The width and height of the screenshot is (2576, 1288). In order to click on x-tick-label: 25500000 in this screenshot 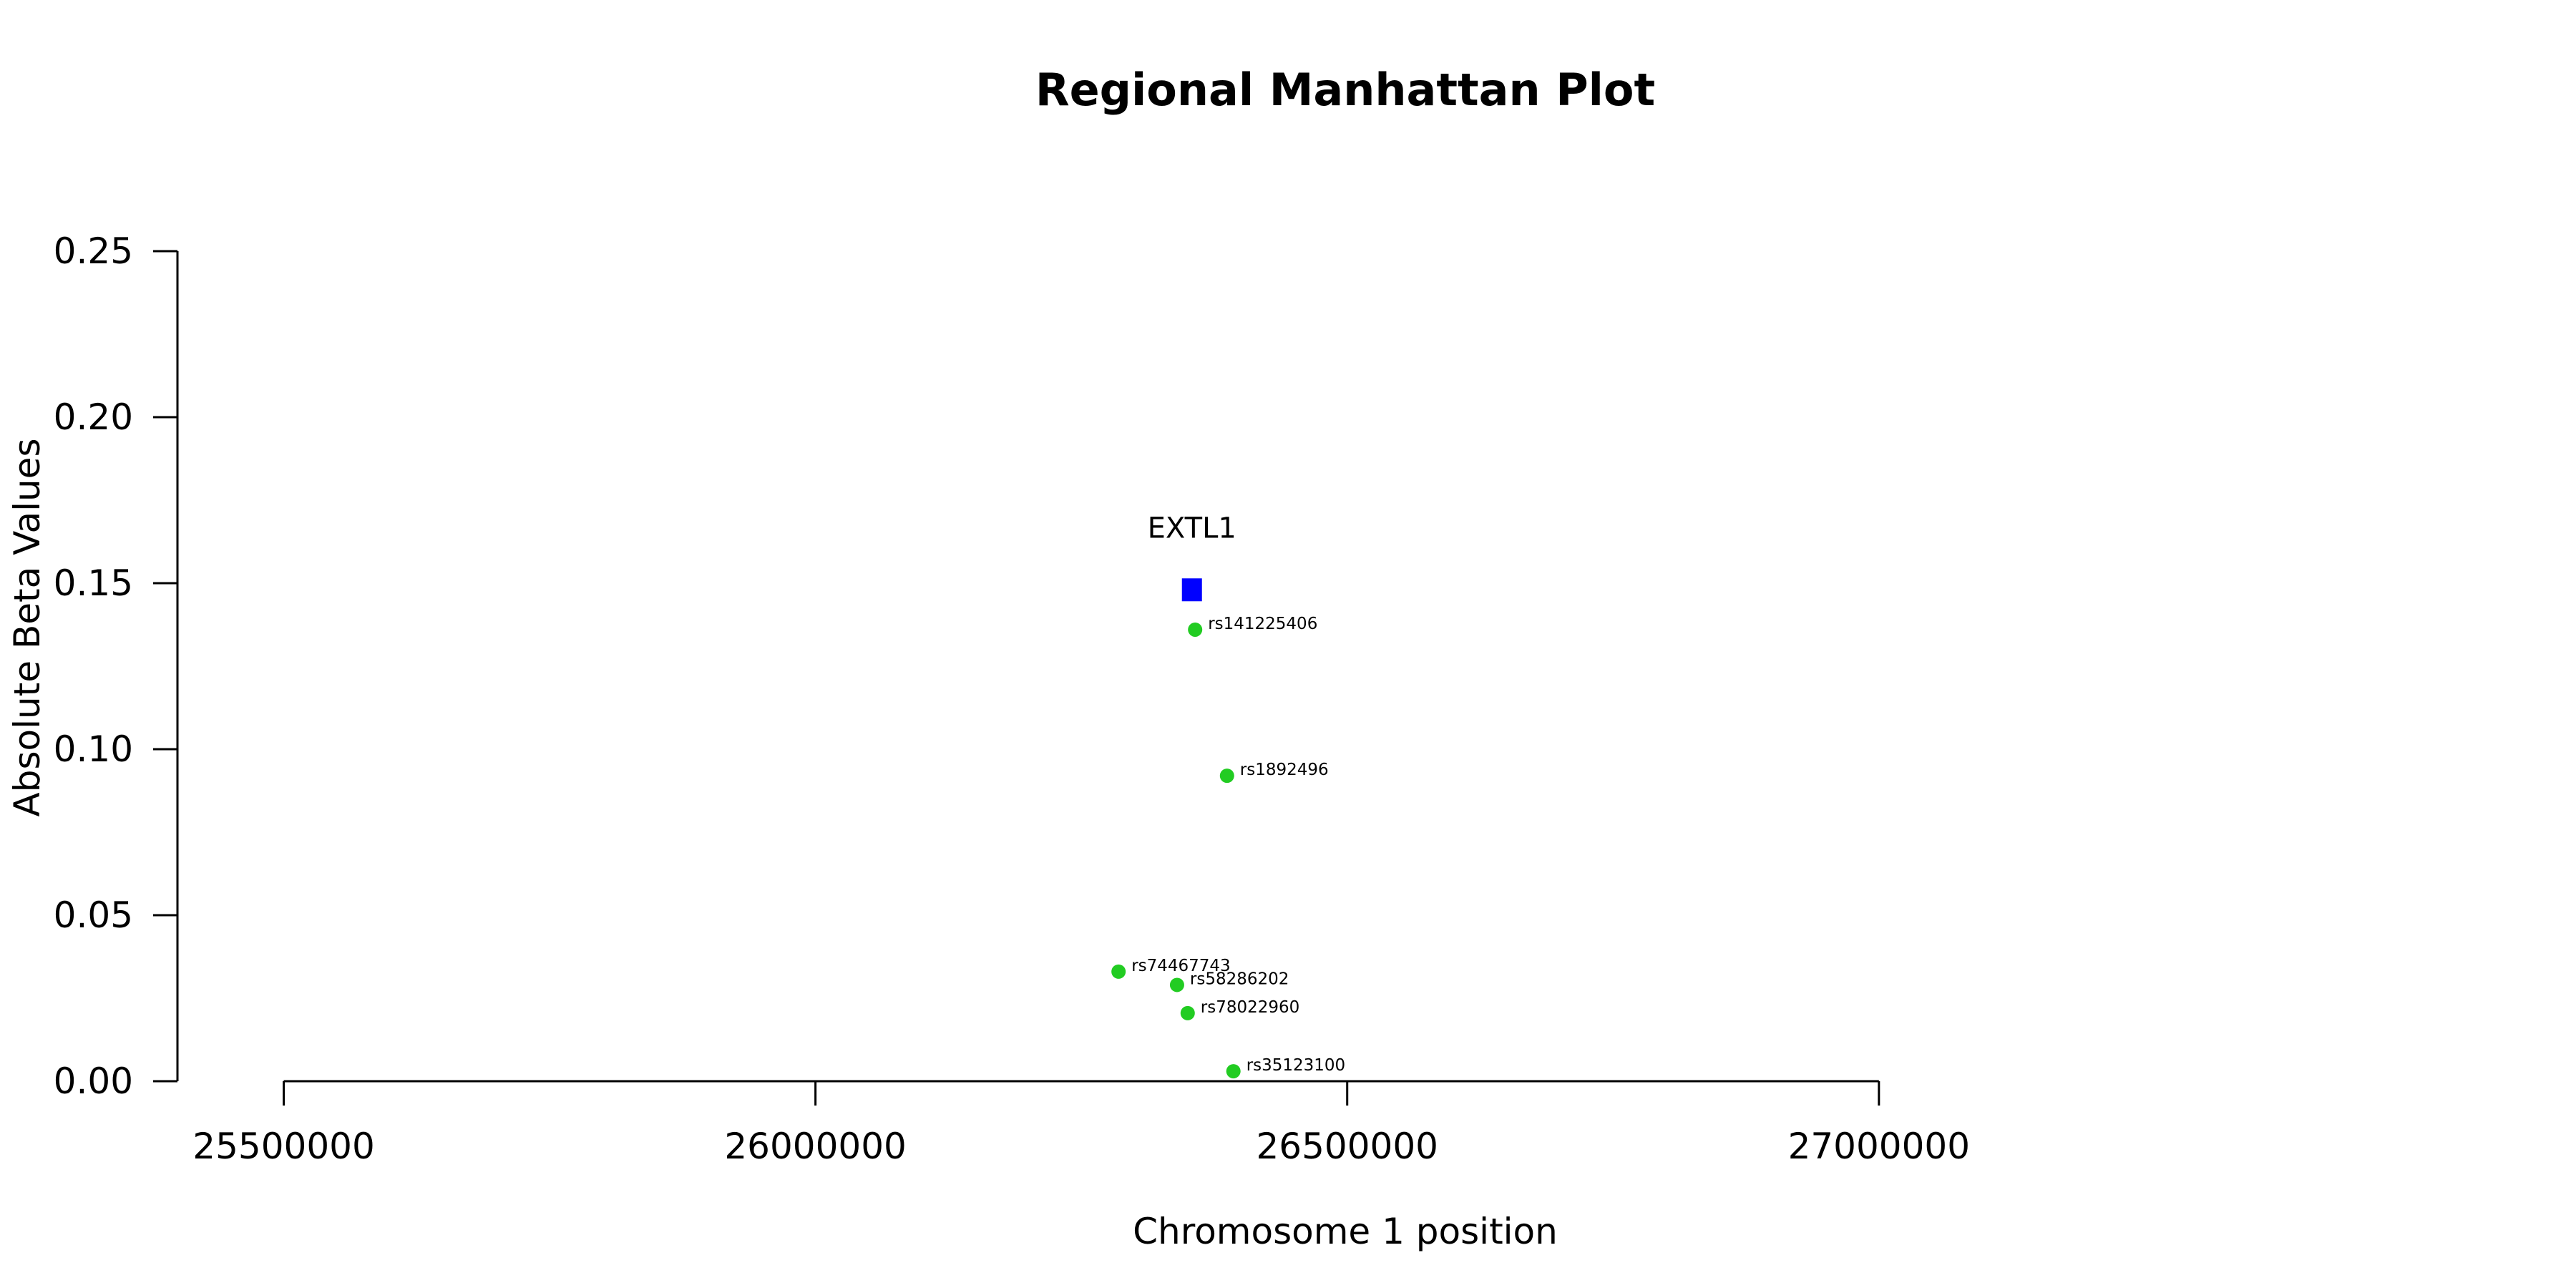, I will do `click(283, 1146)`.